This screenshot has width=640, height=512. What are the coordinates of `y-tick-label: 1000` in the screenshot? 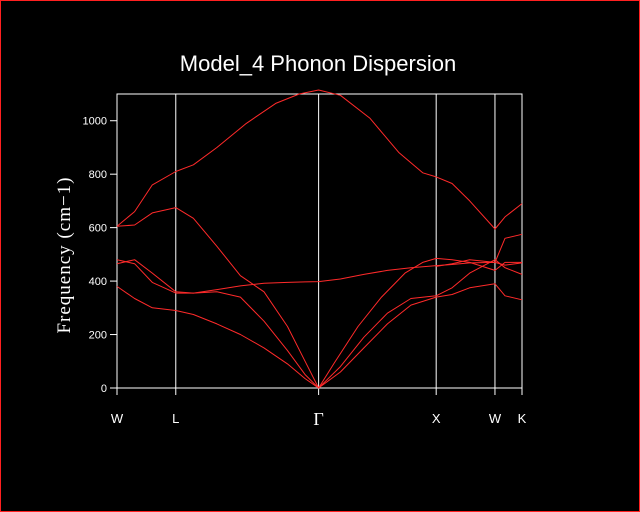 It's located at (95, 122).